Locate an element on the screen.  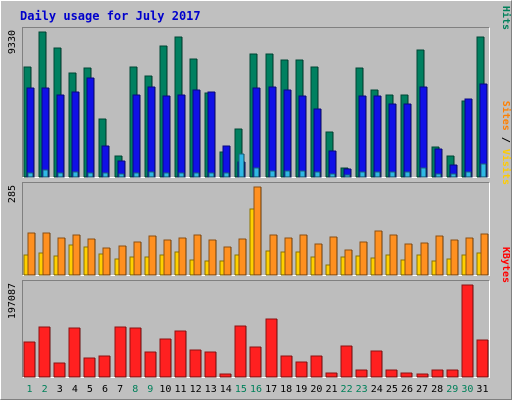
day-label-20: 20 is located at coordinates (316, 389).